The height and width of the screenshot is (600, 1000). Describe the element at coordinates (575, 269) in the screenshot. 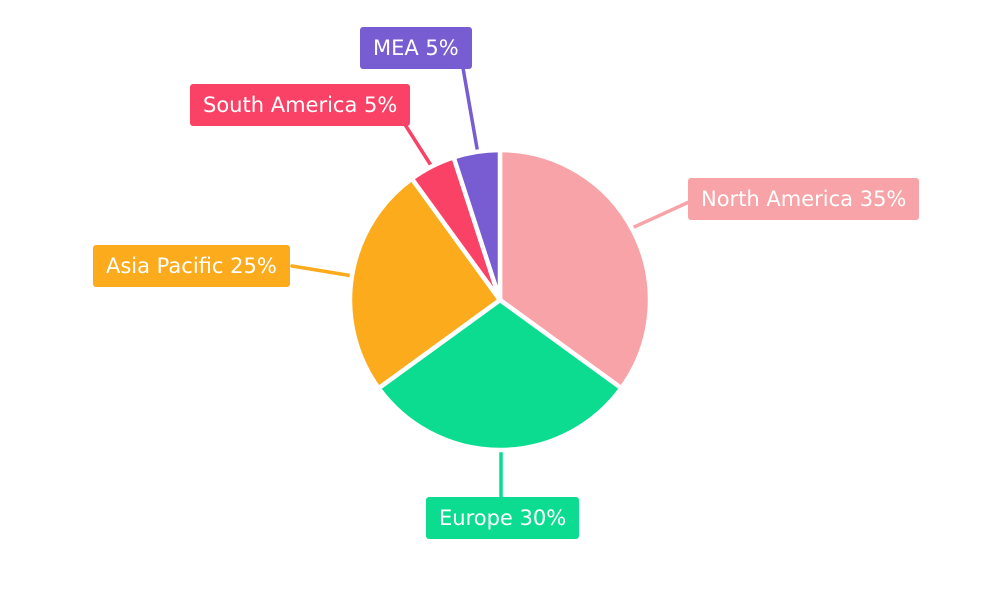

I see `pie-slice-north-america` at that location.